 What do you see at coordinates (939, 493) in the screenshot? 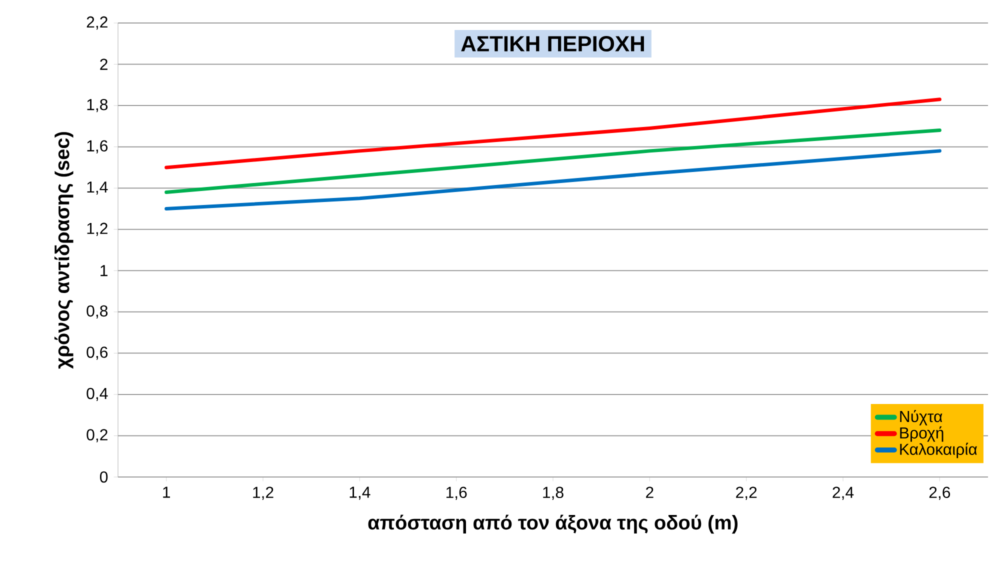
I see `x-tick-label: 2,6` at bounding box center [939, 493].